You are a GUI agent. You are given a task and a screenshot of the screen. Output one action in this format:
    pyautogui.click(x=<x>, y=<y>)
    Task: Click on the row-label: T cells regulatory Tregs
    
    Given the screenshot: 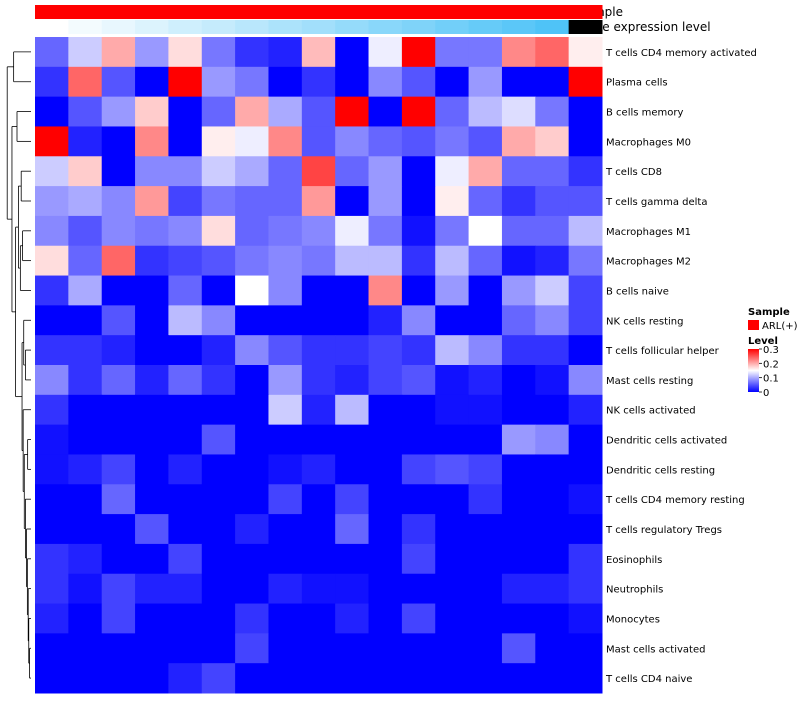 What is the action you would take?
    pyautogui.click(x=663, y=530)
    